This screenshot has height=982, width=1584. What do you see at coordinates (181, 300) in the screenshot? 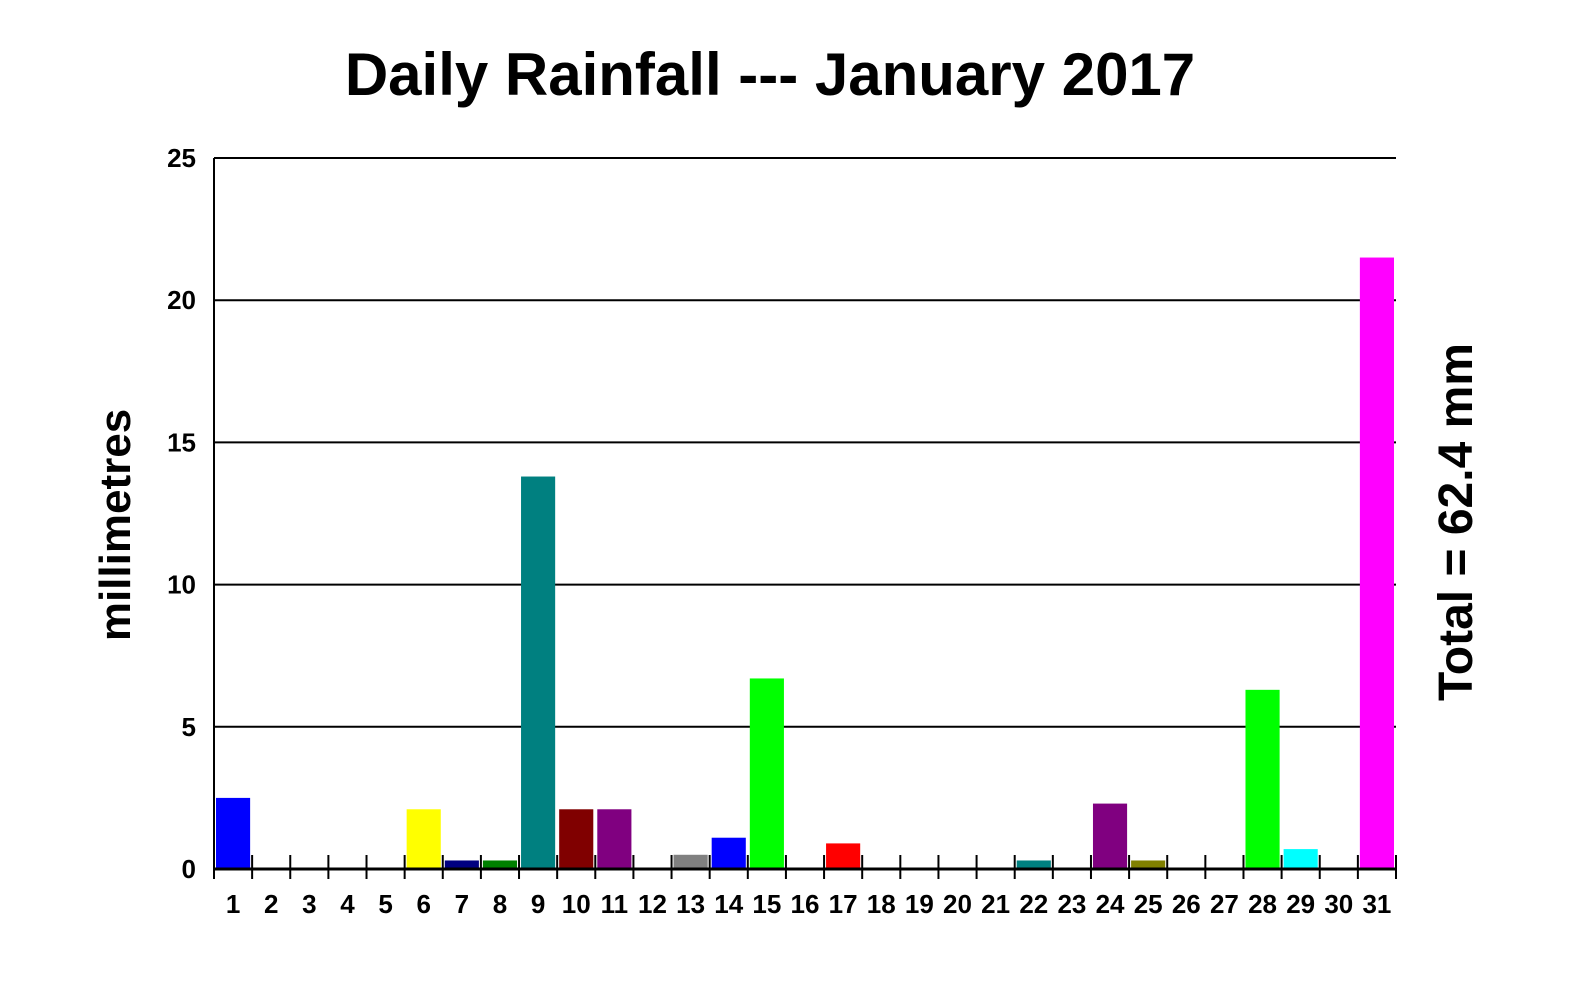
I see `y-tick-label: 20` at bounding box center [181, 300].